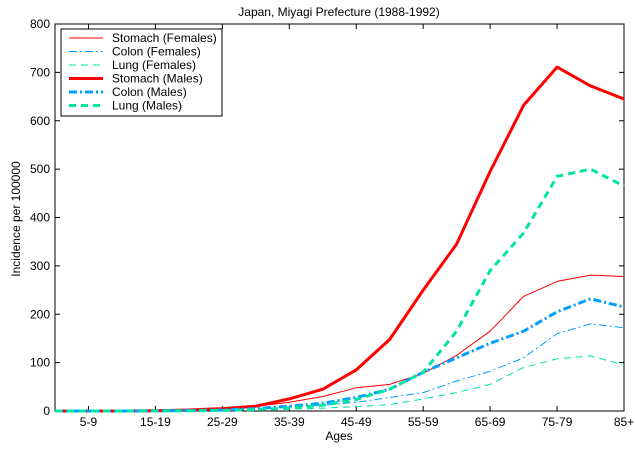 The height and width of the screenshot is (451, 635). I want to click on y-tick-label: 200, so click(40, 314).